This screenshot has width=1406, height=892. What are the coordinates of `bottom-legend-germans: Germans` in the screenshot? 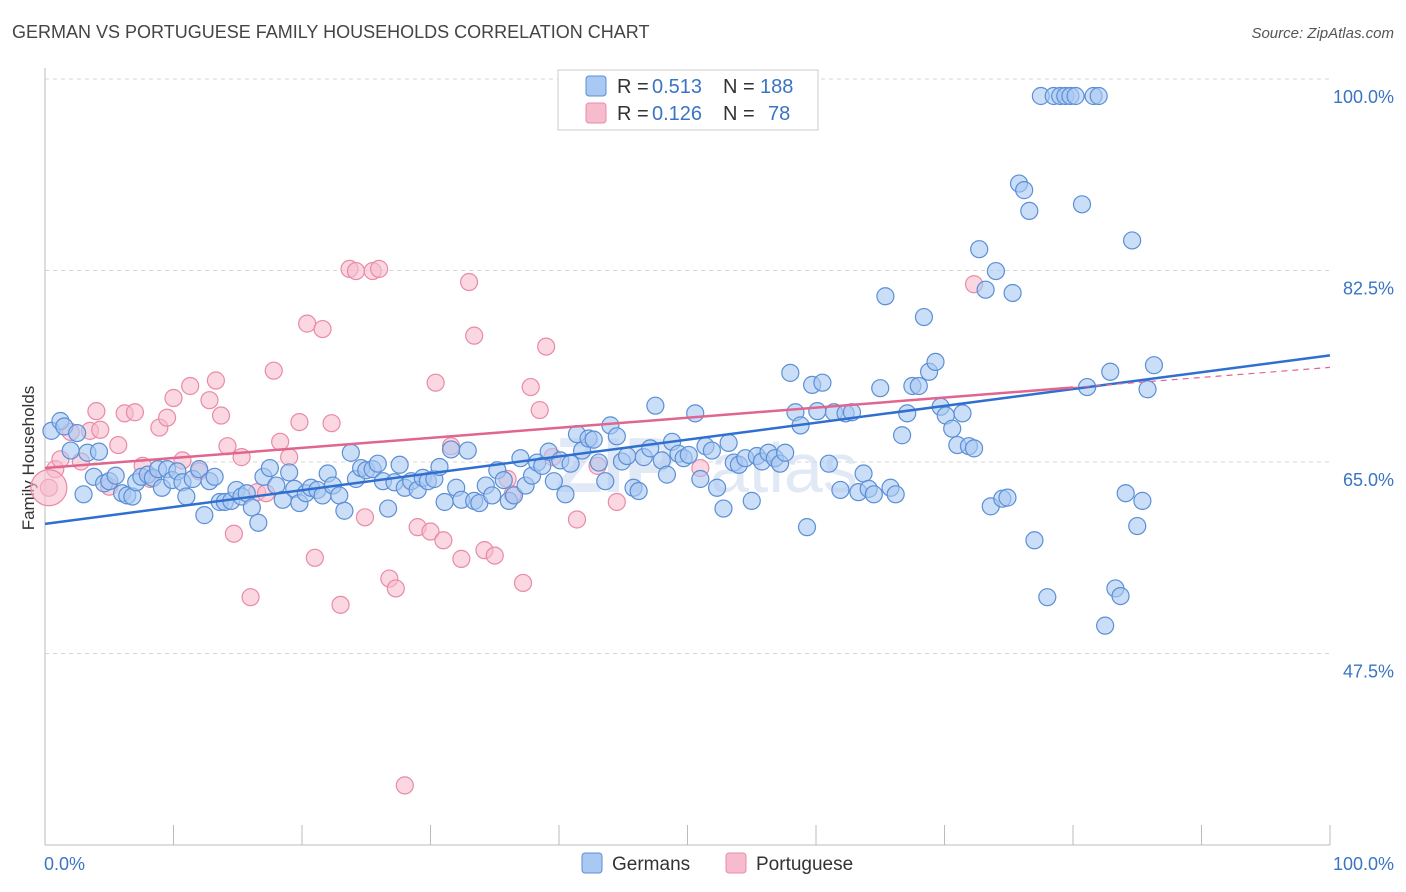 It's located at (651, 864).